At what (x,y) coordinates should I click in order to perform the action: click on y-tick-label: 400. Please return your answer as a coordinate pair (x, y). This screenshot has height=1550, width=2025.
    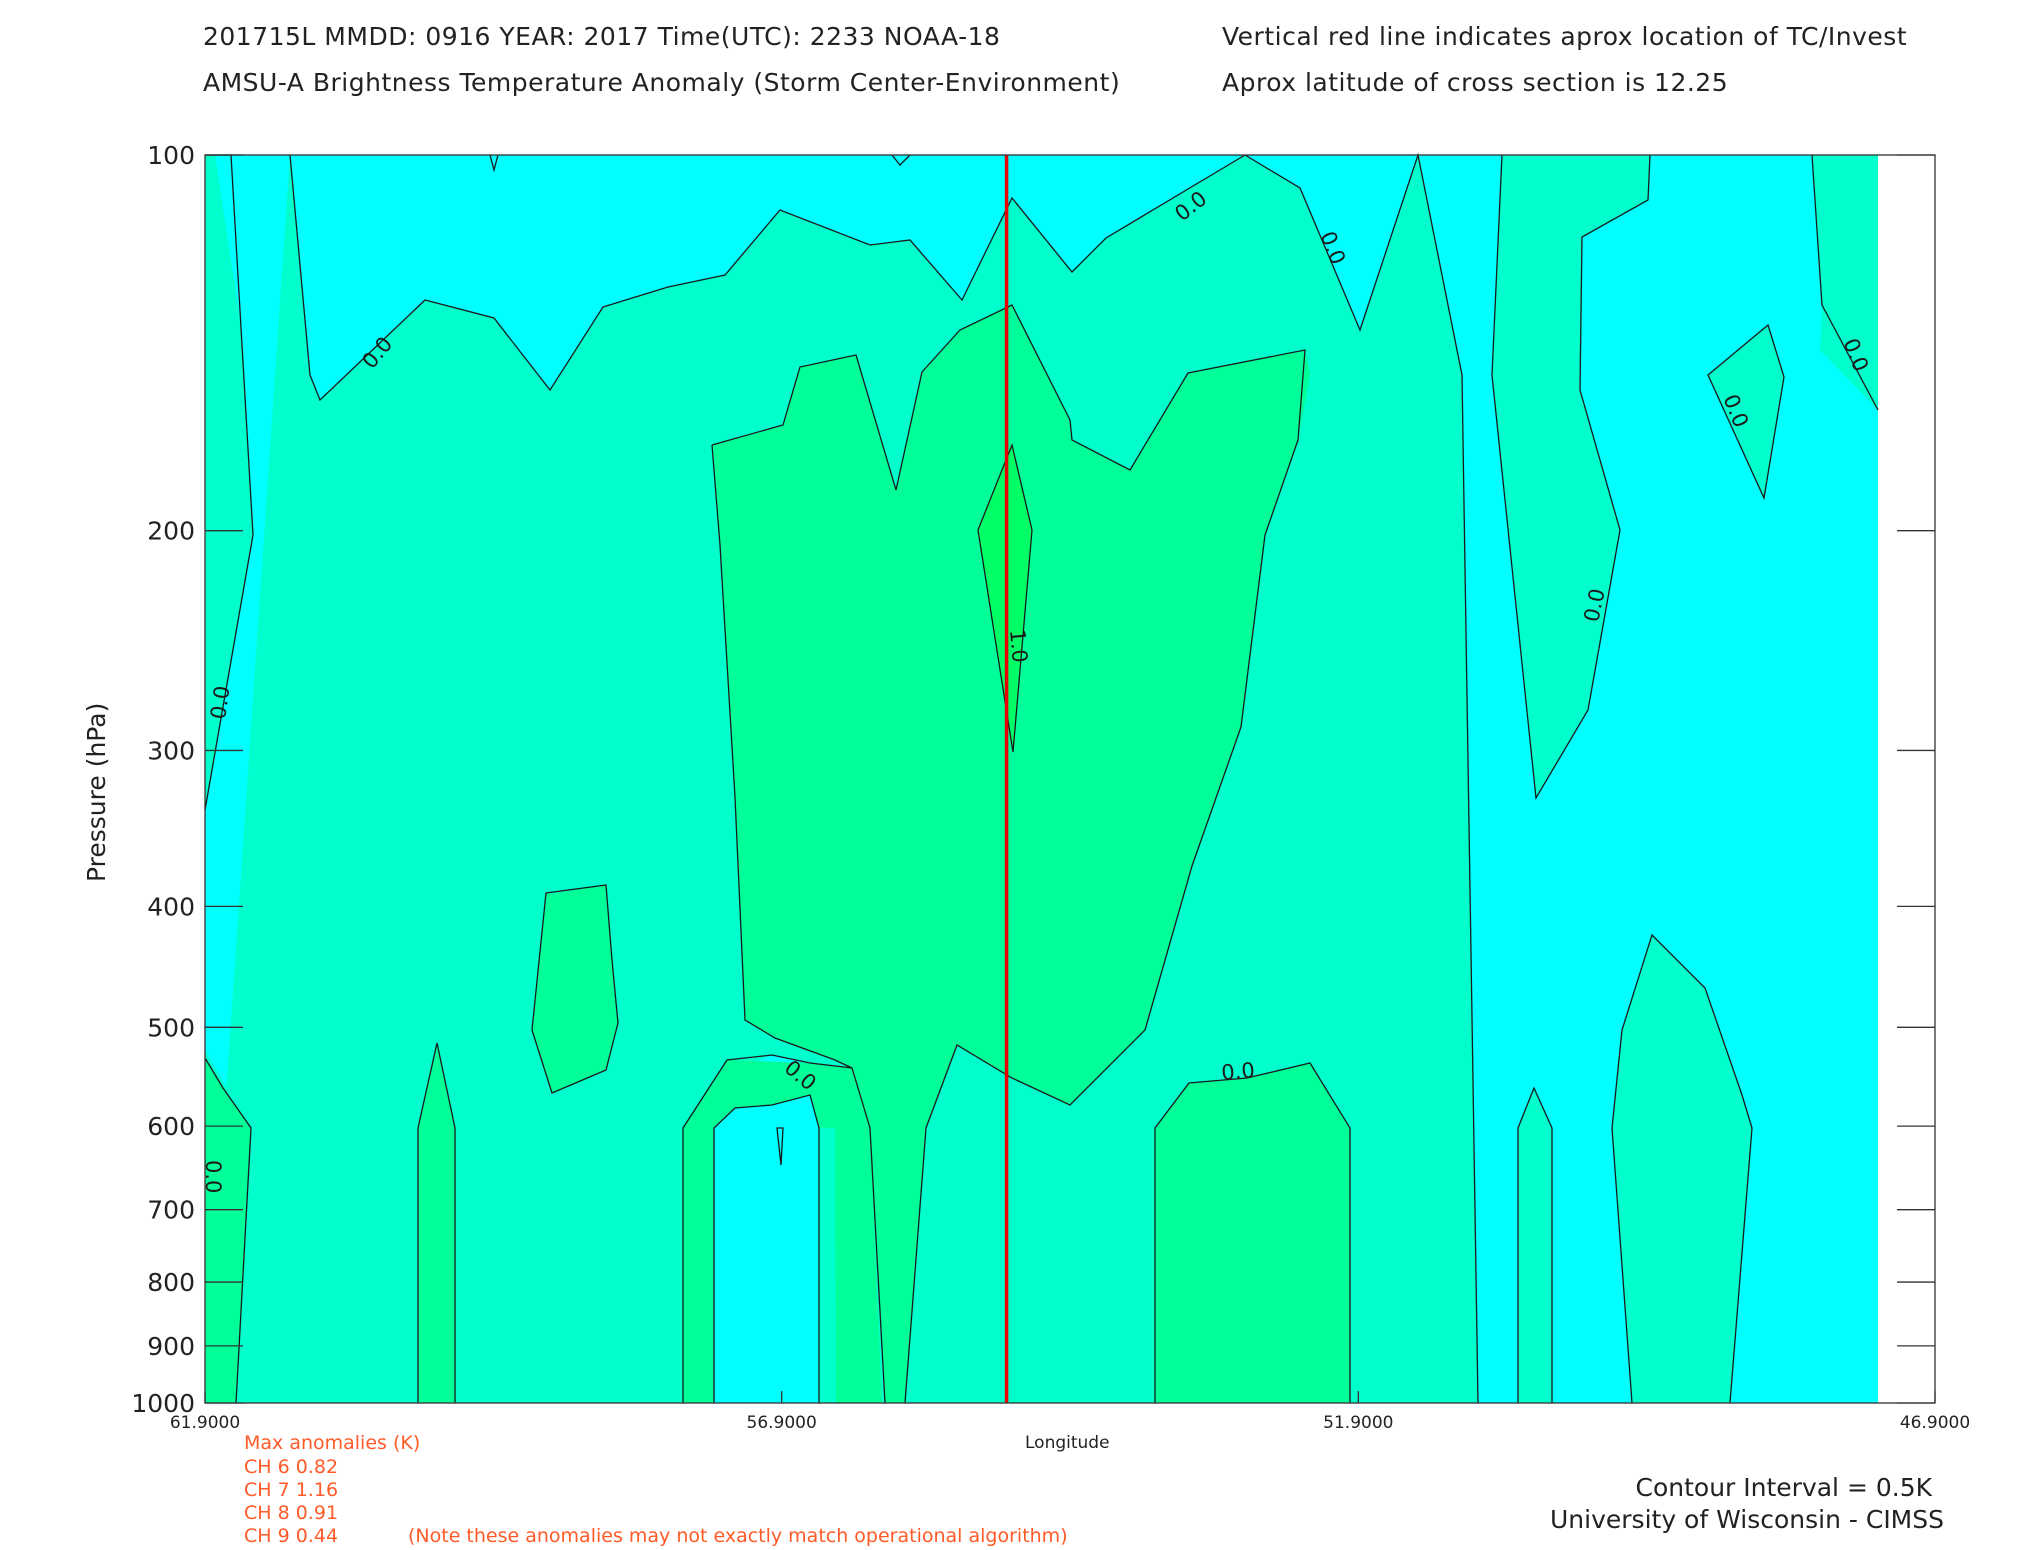
    Looking at the image, I should click on (171, 906).